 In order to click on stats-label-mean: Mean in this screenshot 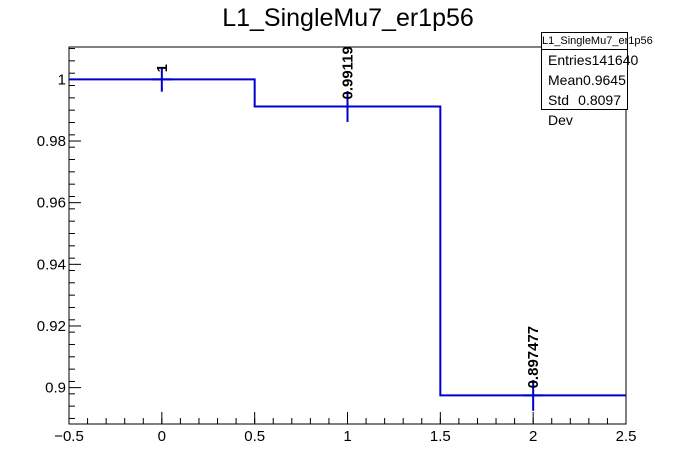, I will do `click(566, 80)`.